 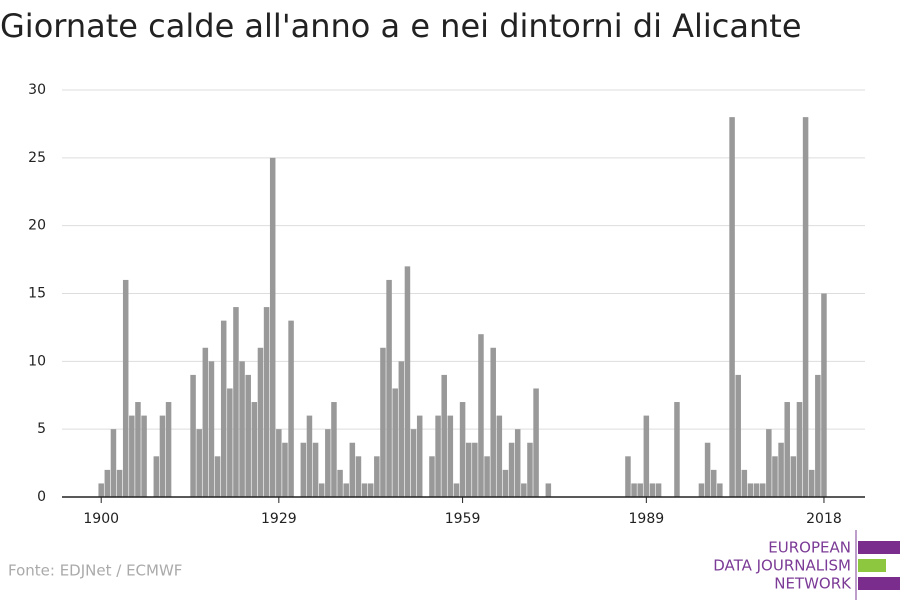 What do you see at coordinates (37, 294) in the screenshot?
I see `y-tick-label: 15` at bounding box center [37, 294].